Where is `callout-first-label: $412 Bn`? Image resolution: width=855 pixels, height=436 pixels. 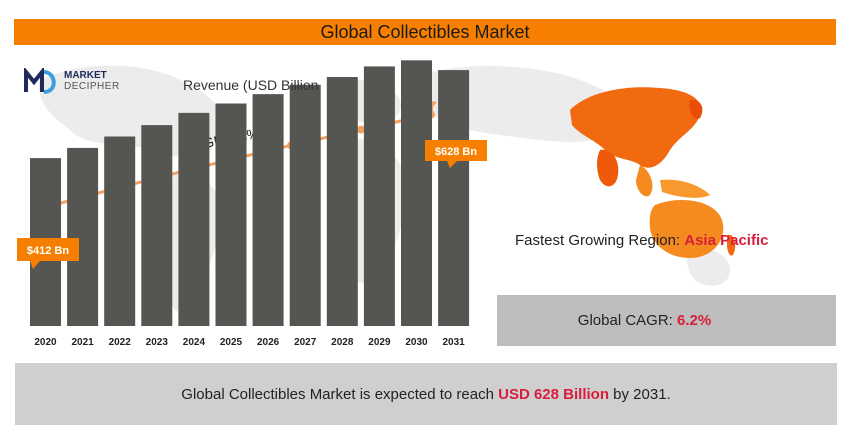
callout-first-label: $412 Bn is located at coordinates (48, 251).